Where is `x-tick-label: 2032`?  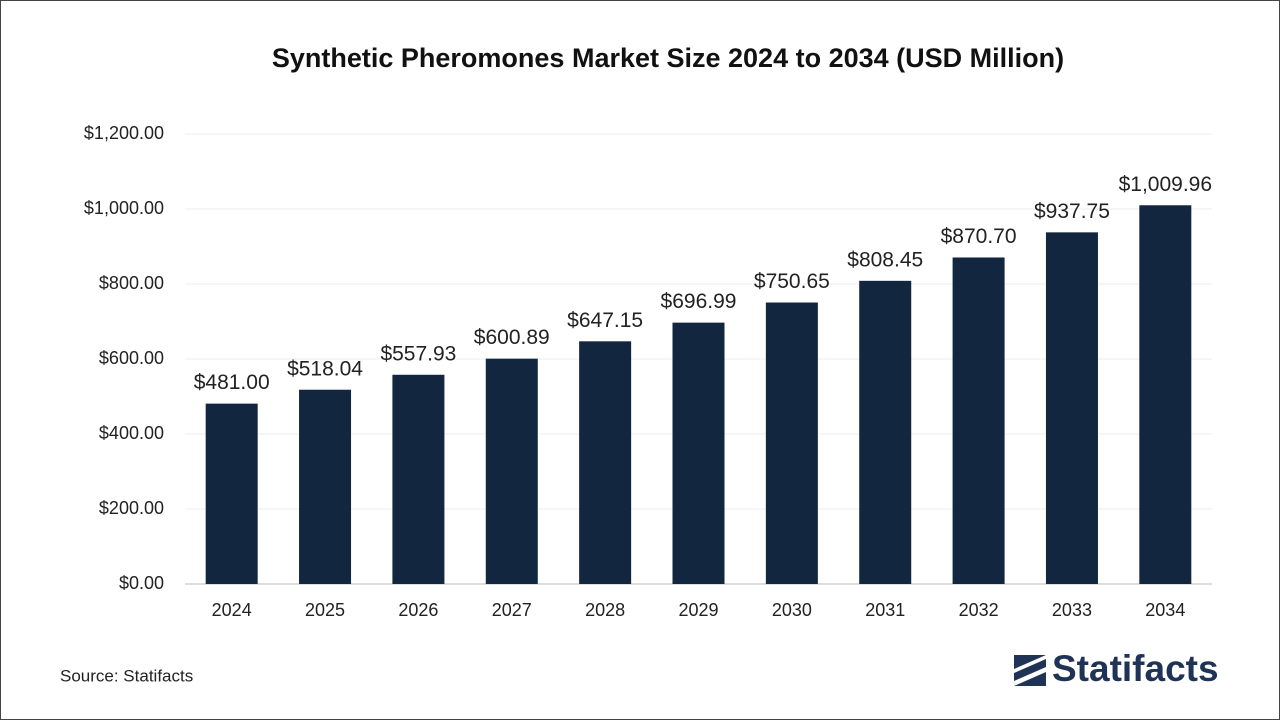 x-tick-label: 2032 is located at coordinates (979, 610).